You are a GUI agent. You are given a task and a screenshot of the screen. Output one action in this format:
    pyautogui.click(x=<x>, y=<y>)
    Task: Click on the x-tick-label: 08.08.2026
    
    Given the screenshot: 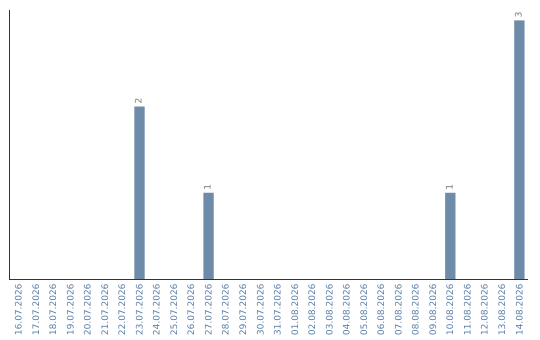 What is the action you would take?
    pyautogui.click(x=417, y=309)
    